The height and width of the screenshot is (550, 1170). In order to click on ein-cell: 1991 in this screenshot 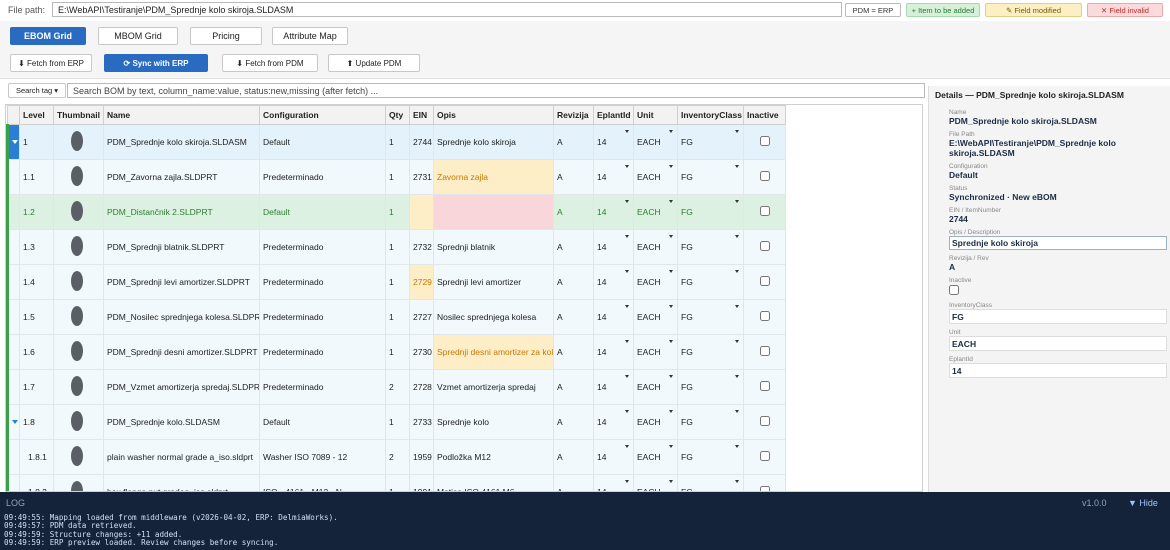, I will do `click(421, 482)`.